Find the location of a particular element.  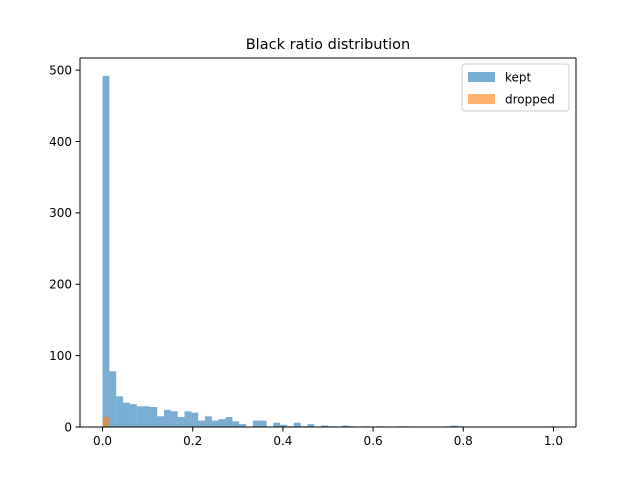

x-tick-label: 1.0 is located at coordinates (553, 441).